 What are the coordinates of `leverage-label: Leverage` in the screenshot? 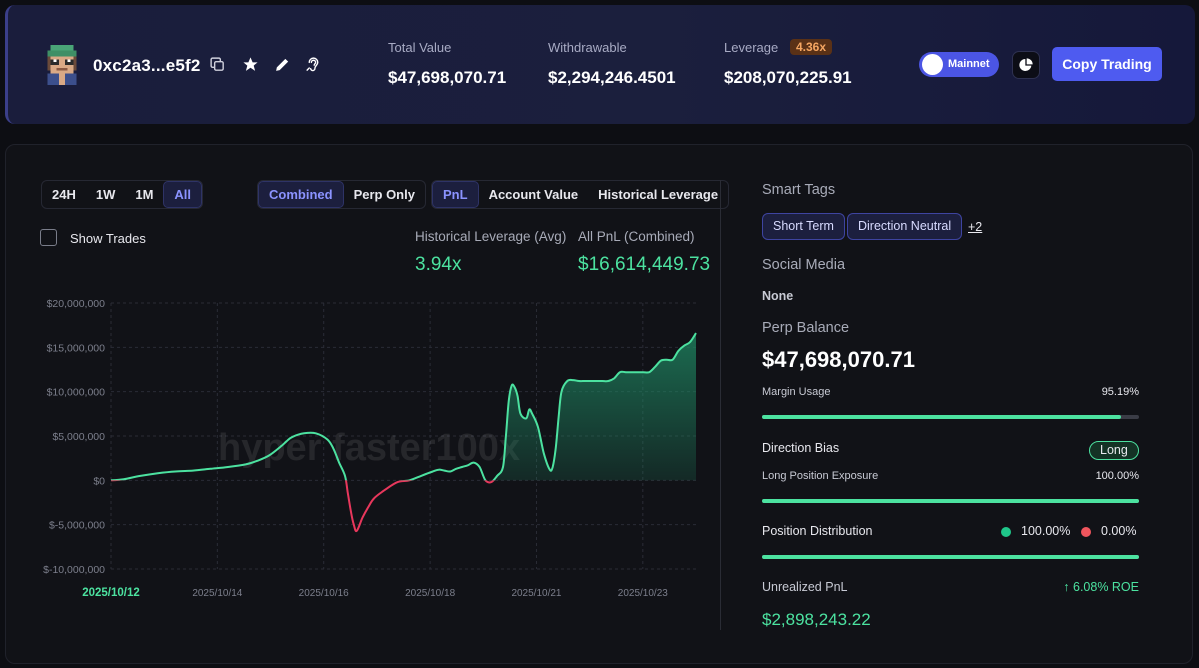 It's located at (751, 47).